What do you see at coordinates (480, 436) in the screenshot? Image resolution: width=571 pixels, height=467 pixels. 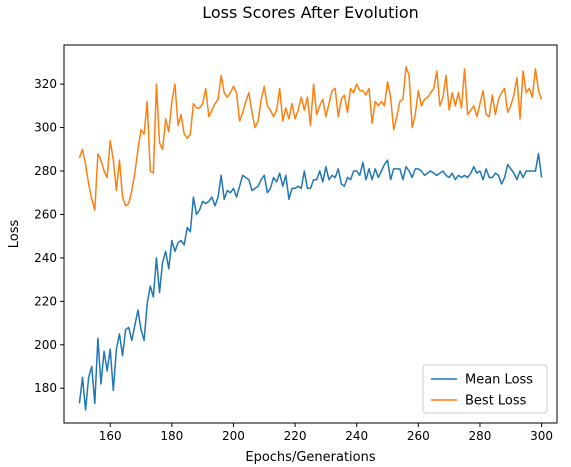 I see `x-tick-label: 280` at bounding box center [480, 436].